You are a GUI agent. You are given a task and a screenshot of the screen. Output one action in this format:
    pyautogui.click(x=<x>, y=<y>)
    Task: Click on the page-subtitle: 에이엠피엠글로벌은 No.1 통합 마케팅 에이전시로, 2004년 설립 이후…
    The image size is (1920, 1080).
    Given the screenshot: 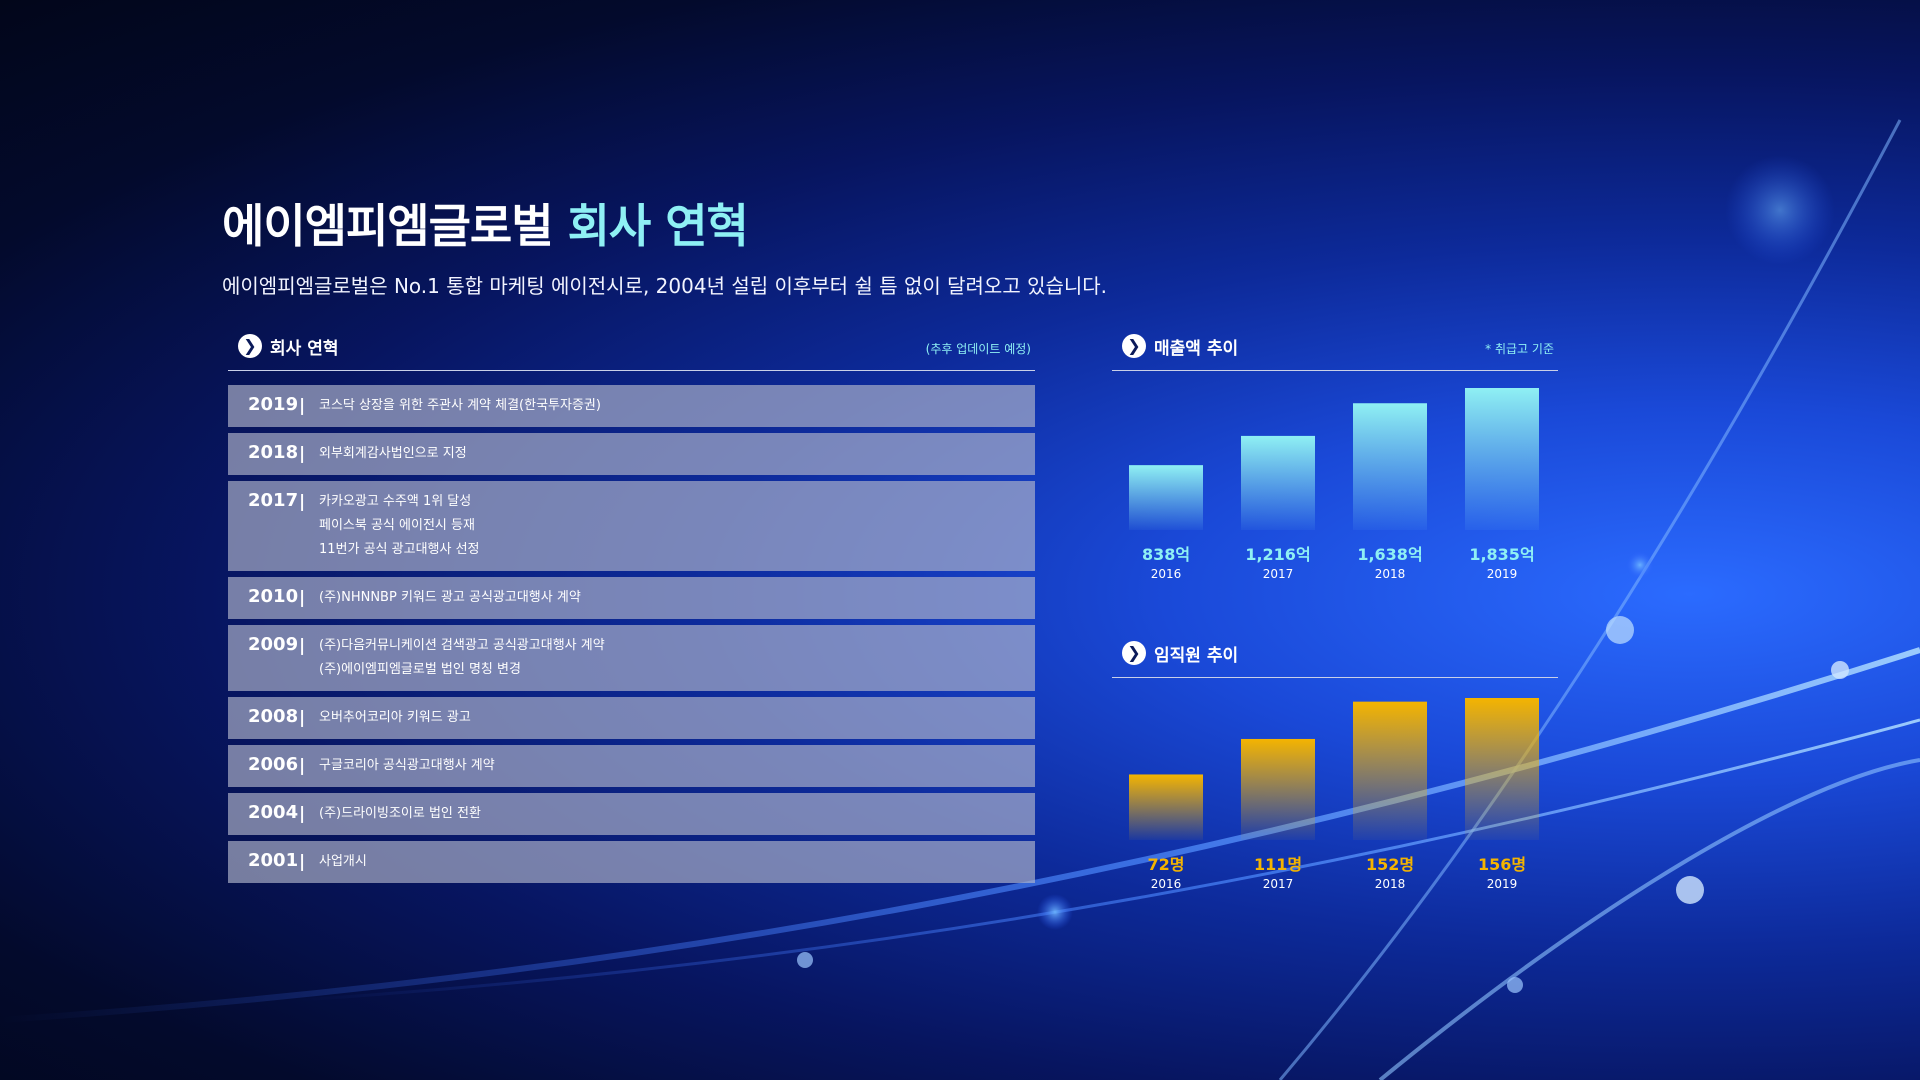 What is the action you would take?
    pyautogui.click(x=665, y=286)
    